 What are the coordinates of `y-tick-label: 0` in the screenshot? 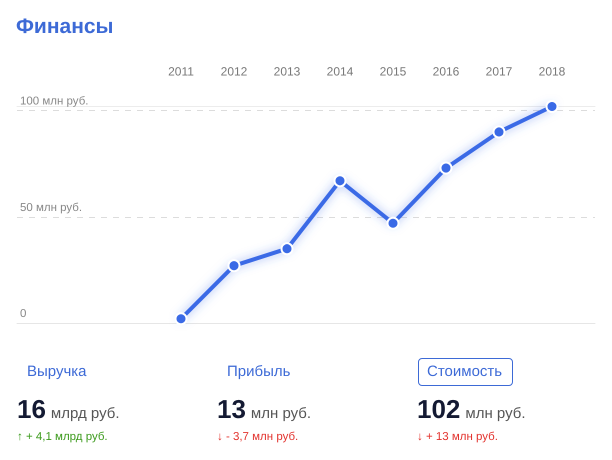 It's located at (23, 314).